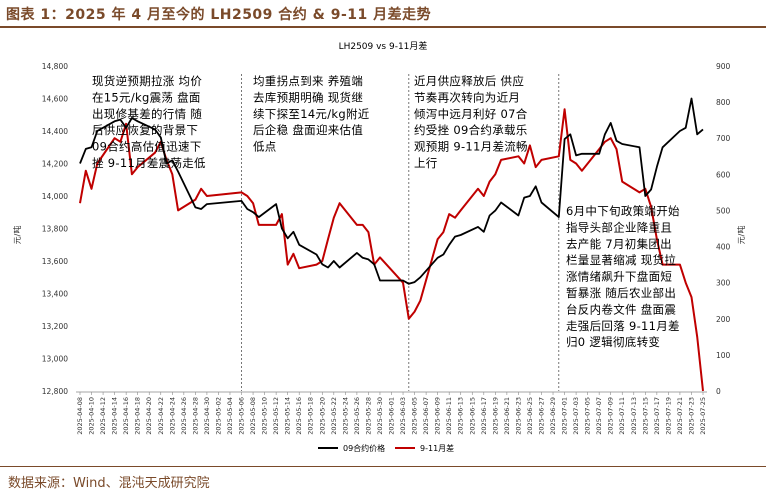  I want to click on source-note: 数据来源：Wind、混沌天成研究院, so click(109, 483).